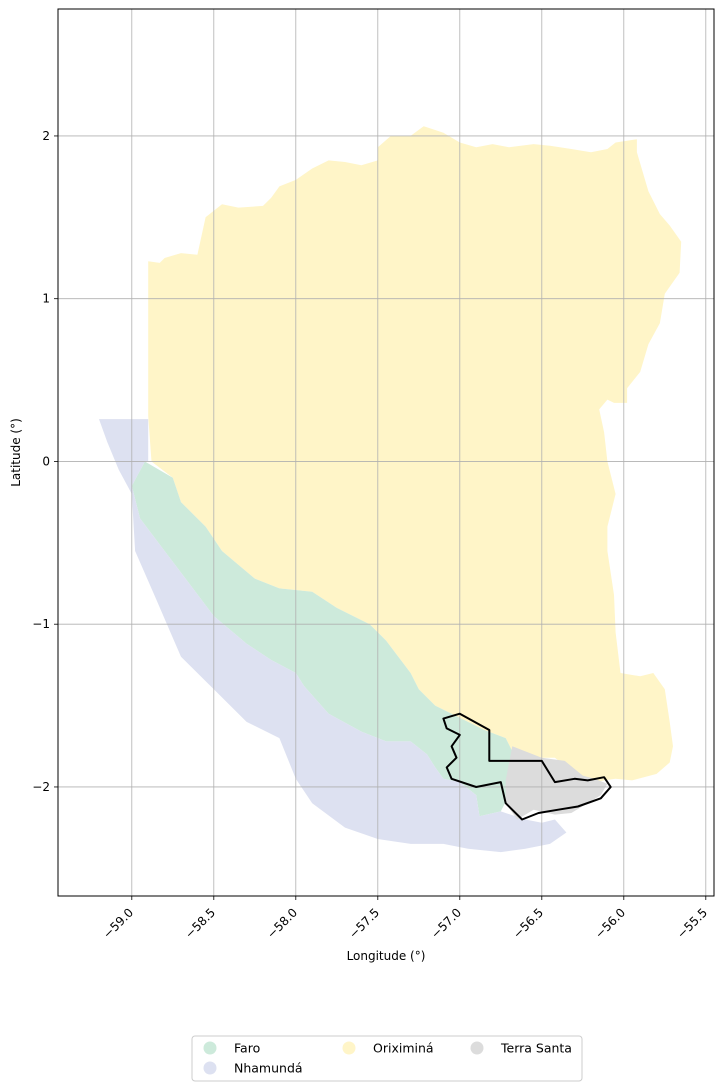 The image size is (728, 1091). What do you see at coordinates (282, 923) in the screenshot?
I see `x-tick-label: −58.0` at bounding box center [282, 923].